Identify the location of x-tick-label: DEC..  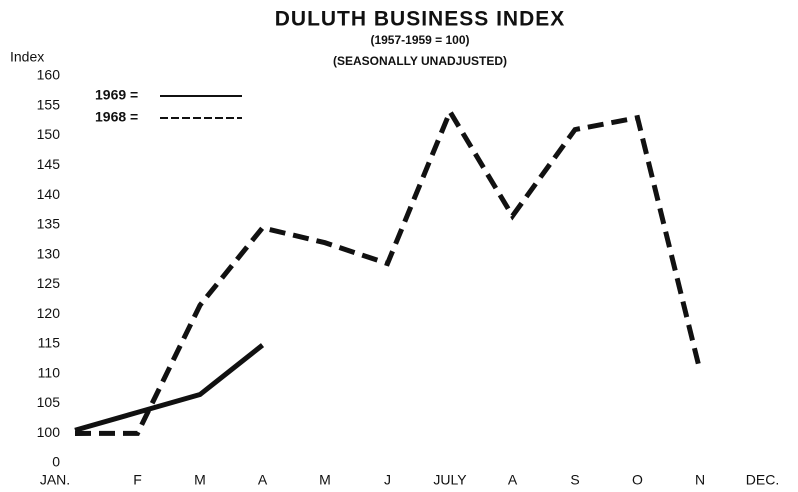
(762, 480).